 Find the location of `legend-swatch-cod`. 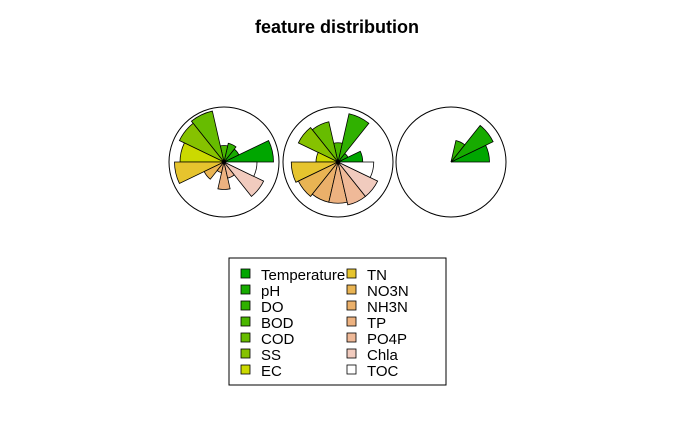

legend-swatch-cod is located at coordinates (245, 337).